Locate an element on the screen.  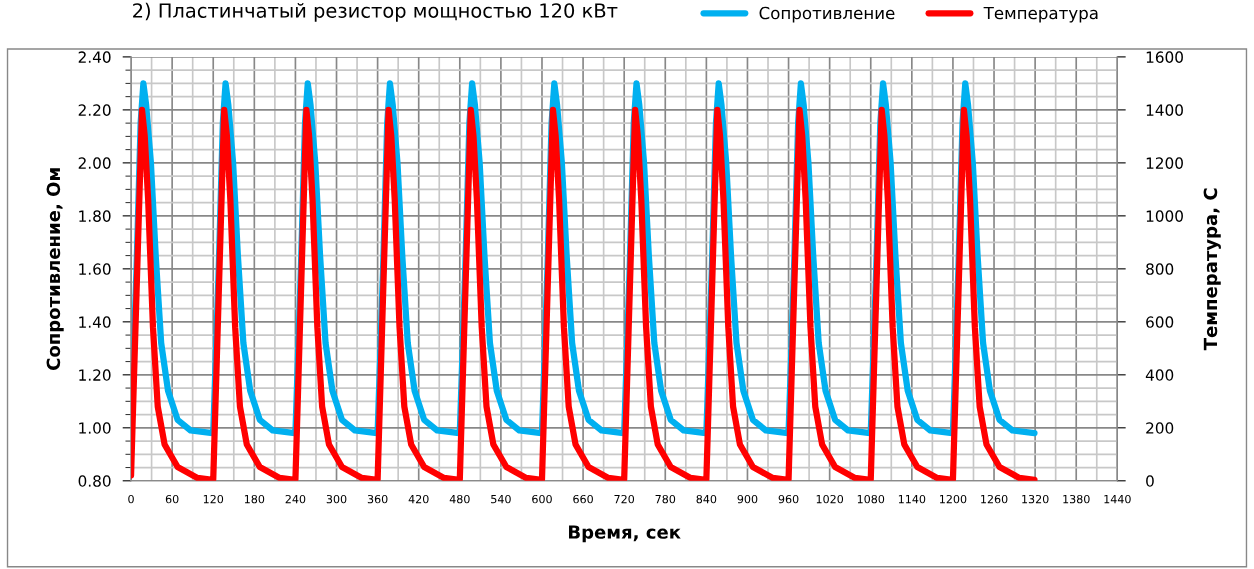
y2-tick-label: 1200 is located at coordinates (1164, 163).